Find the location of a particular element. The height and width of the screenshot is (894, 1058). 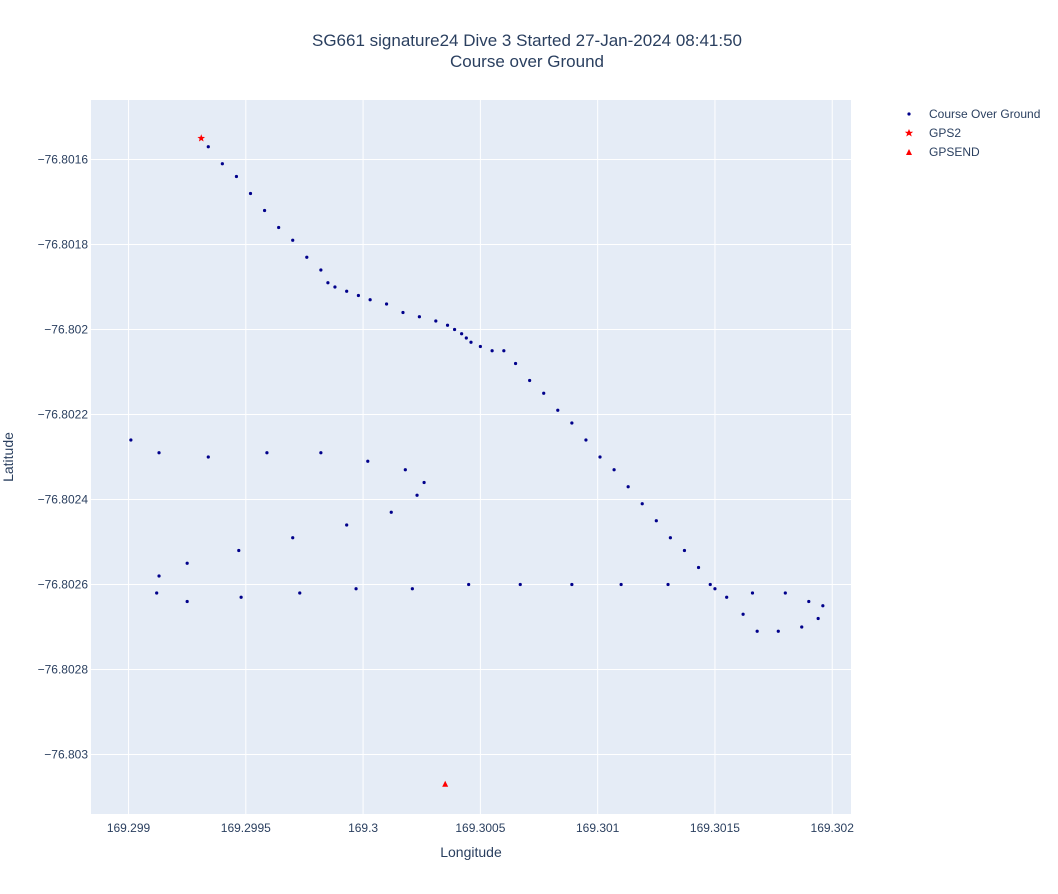

legend-label: GPSEND is located at coordinates (954, 152).